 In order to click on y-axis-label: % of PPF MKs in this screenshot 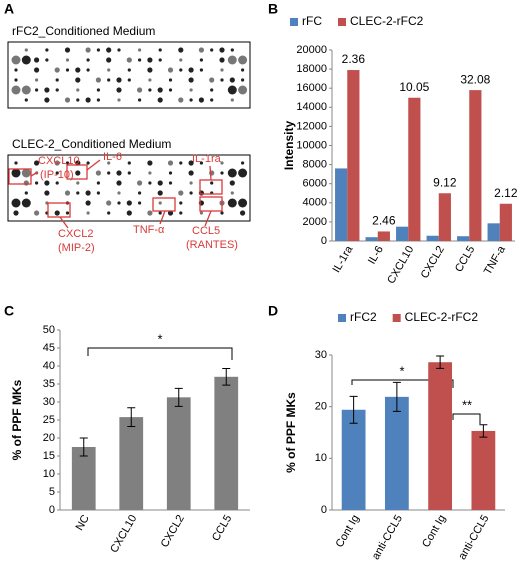, I will do `click(291, 432)`.